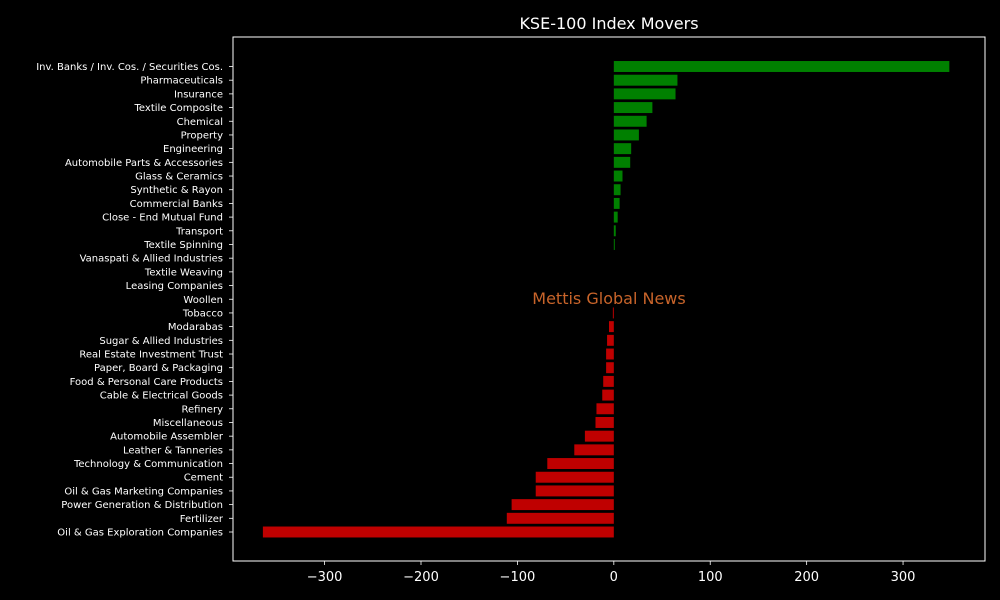 The image size is (1000, 600). What do you see at coordinates (176, 190) in the screenshot?
I see `y-tick-label: Synthetic & Rayon` at bounding box center [176, 190].